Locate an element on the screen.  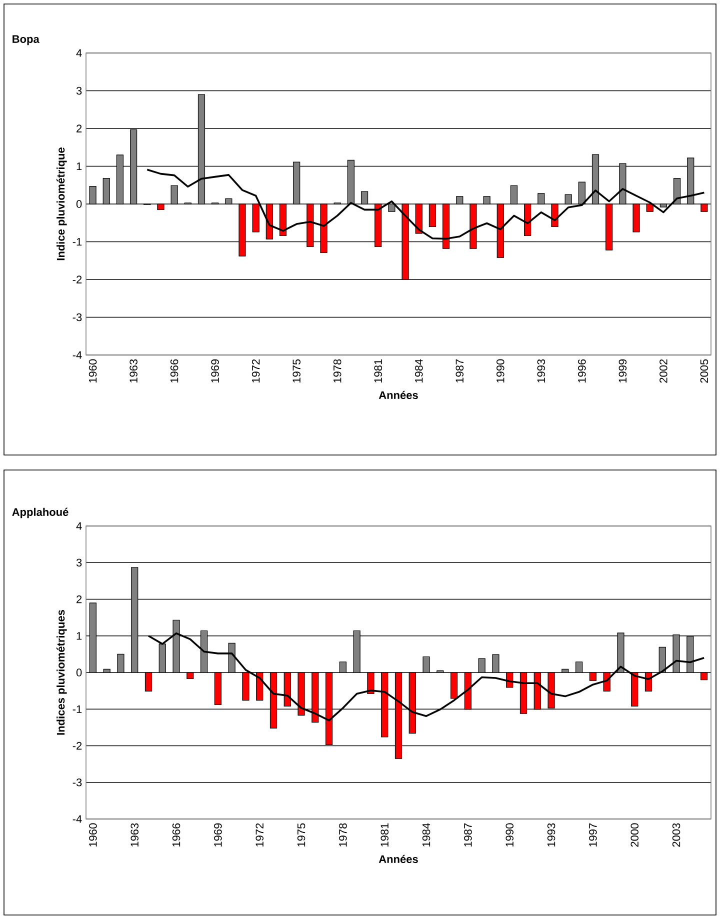
x-tick-label: 2005 is located at coordinates (704, 371).